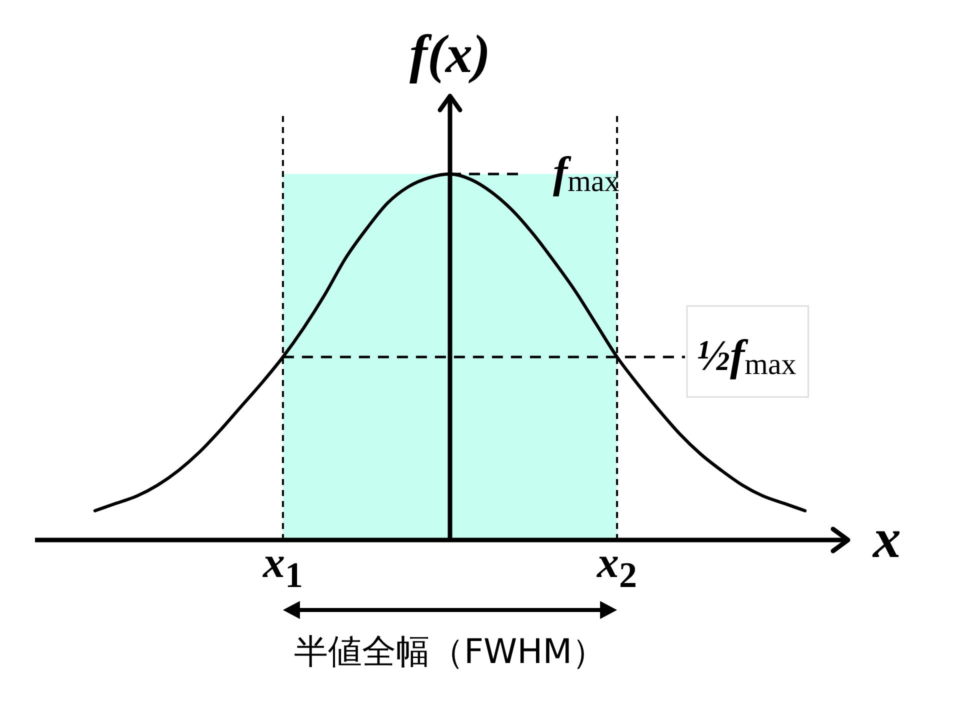 The image size is (969, 708). What do you see at coordinates (746, 356) in the screenshot?
I see `ref-line-label: ½f$_{max}$` at bounding box center [746, 356].